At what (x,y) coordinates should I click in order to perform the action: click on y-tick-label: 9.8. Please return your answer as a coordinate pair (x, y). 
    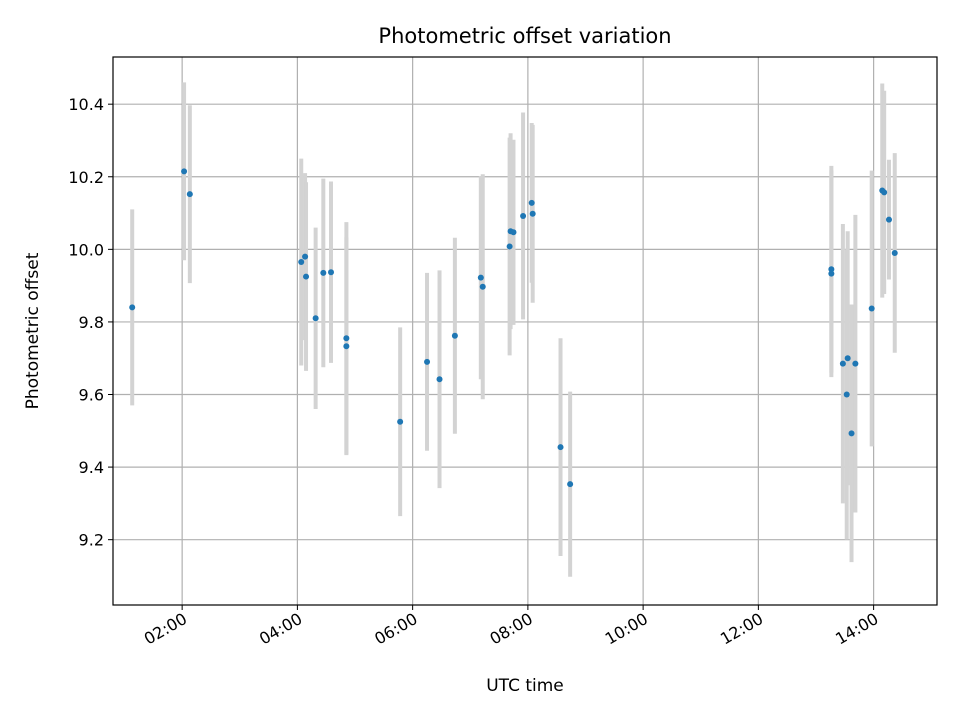
    Looking at the image, I should click on (91, 322).